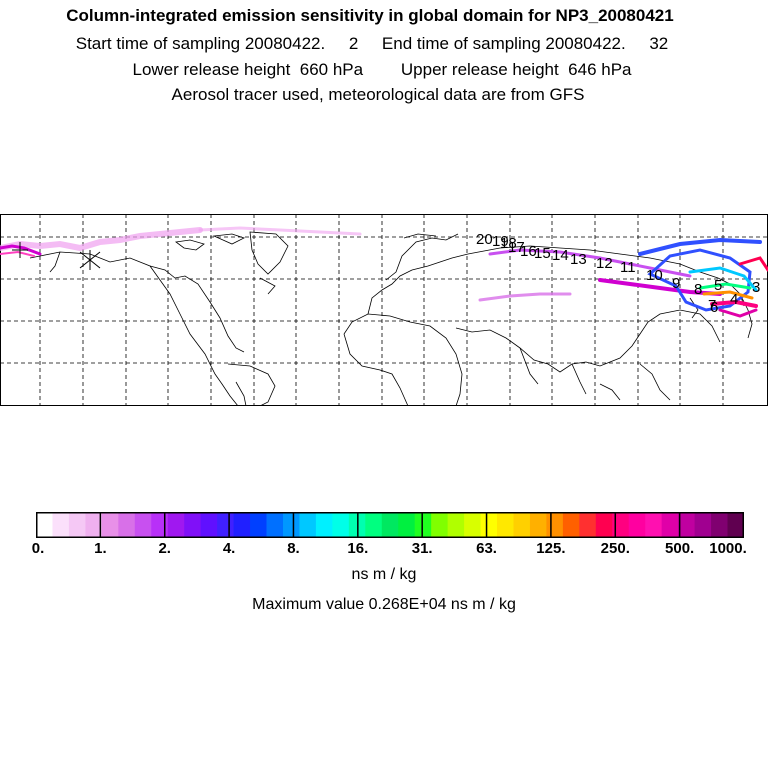  I want to click on trajectory-label: 8, so click(698, 289).